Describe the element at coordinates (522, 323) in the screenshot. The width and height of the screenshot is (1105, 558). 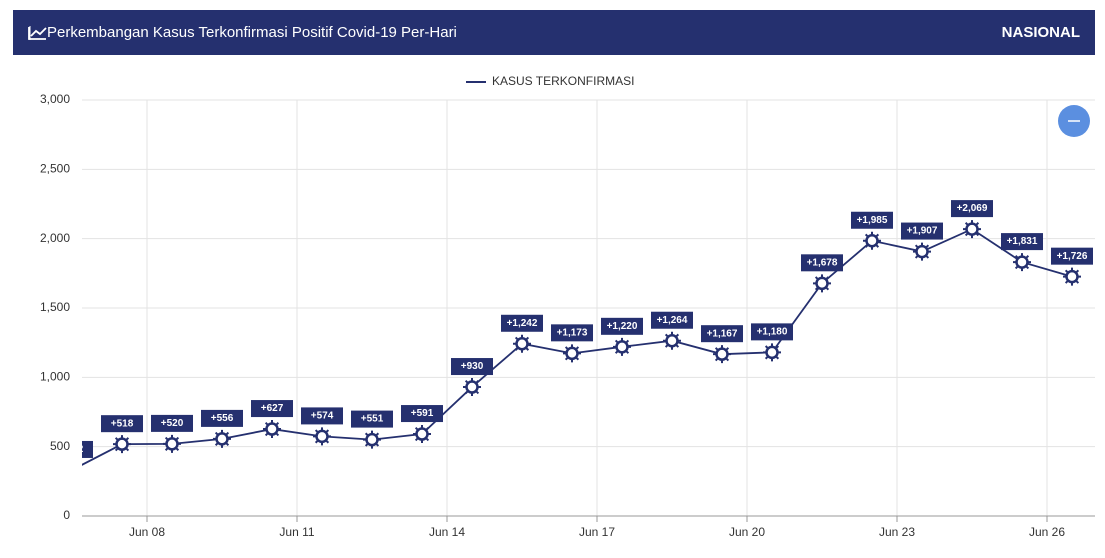
I see `data-label: +1,242` at that location.